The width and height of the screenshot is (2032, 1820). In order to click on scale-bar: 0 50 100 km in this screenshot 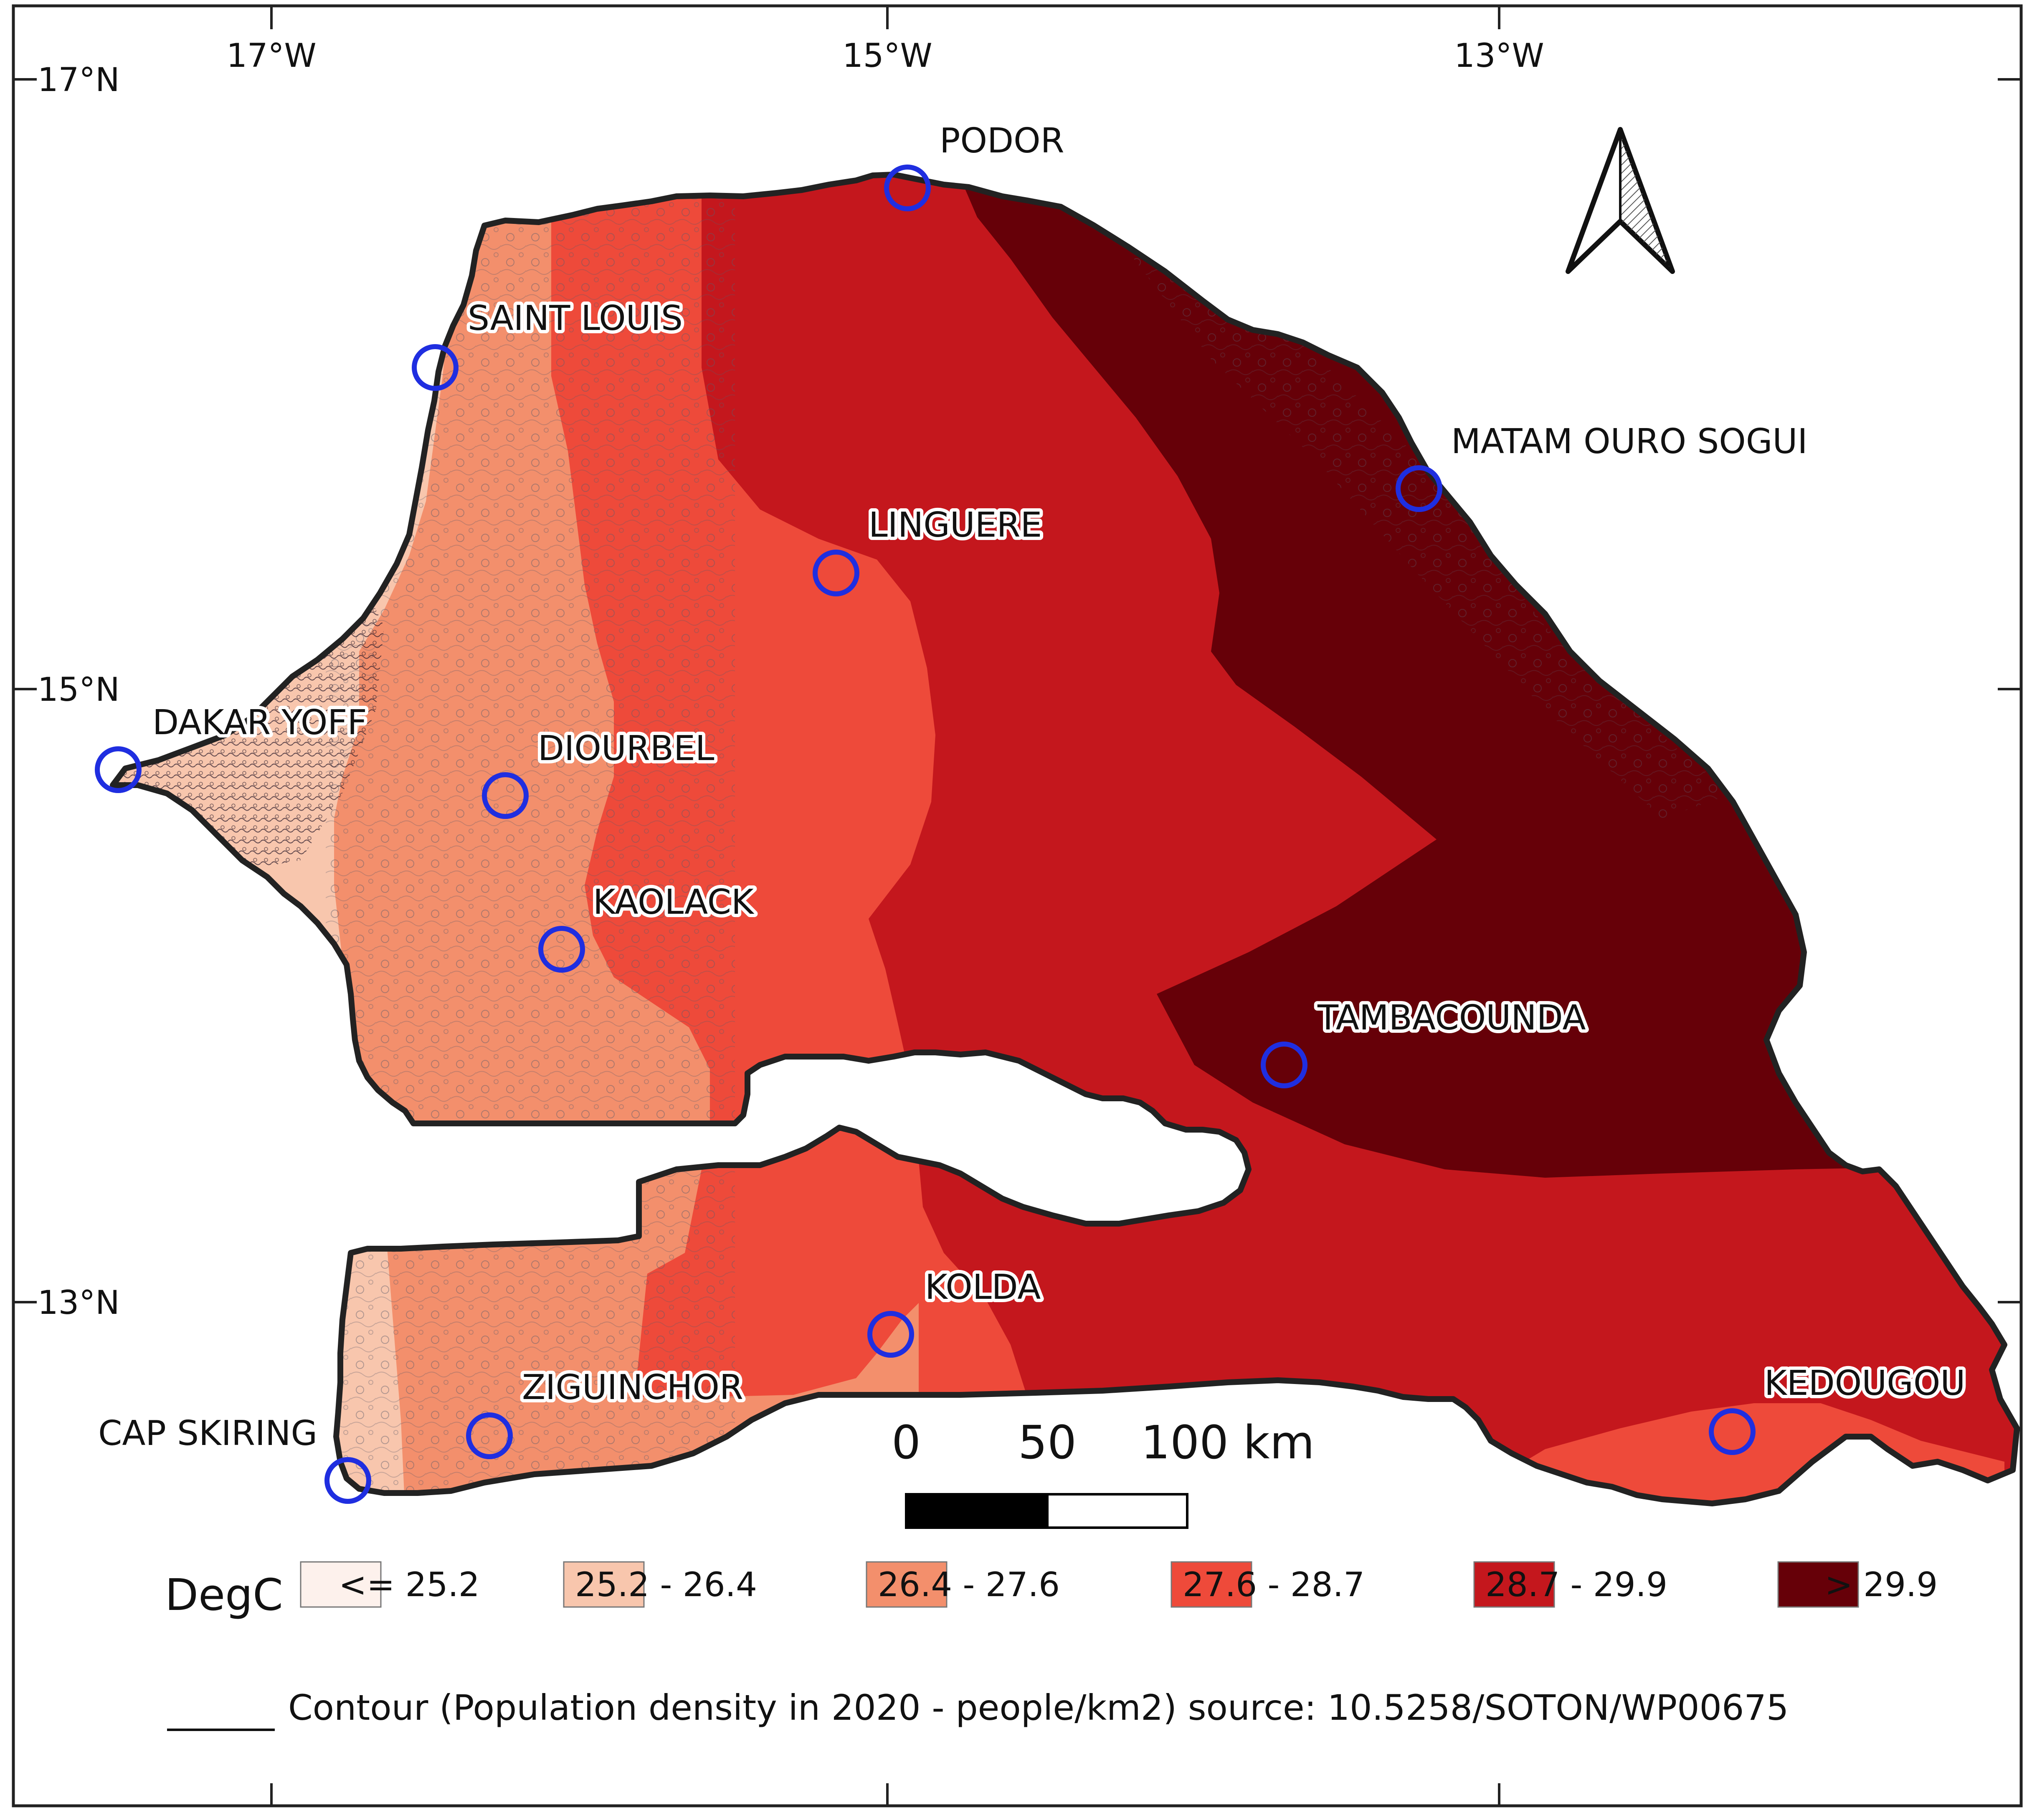, I will do `click(1103, 1472)`.